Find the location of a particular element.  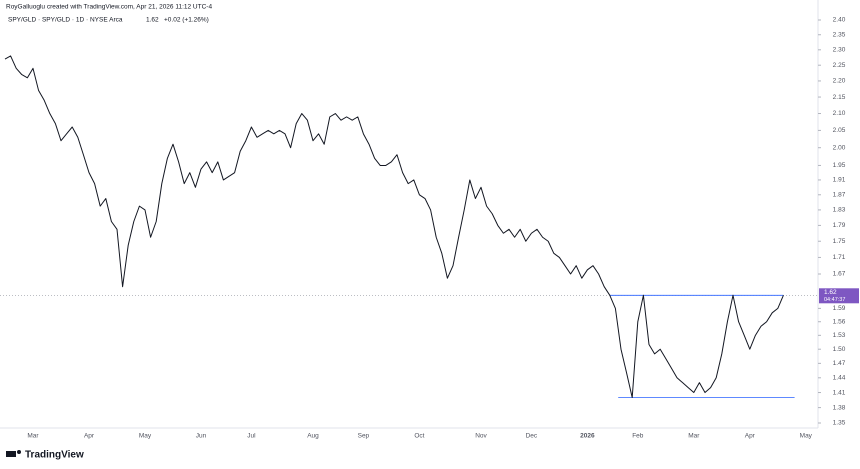

y-tick-label: 1.50 is located at coordinates (839, 349).